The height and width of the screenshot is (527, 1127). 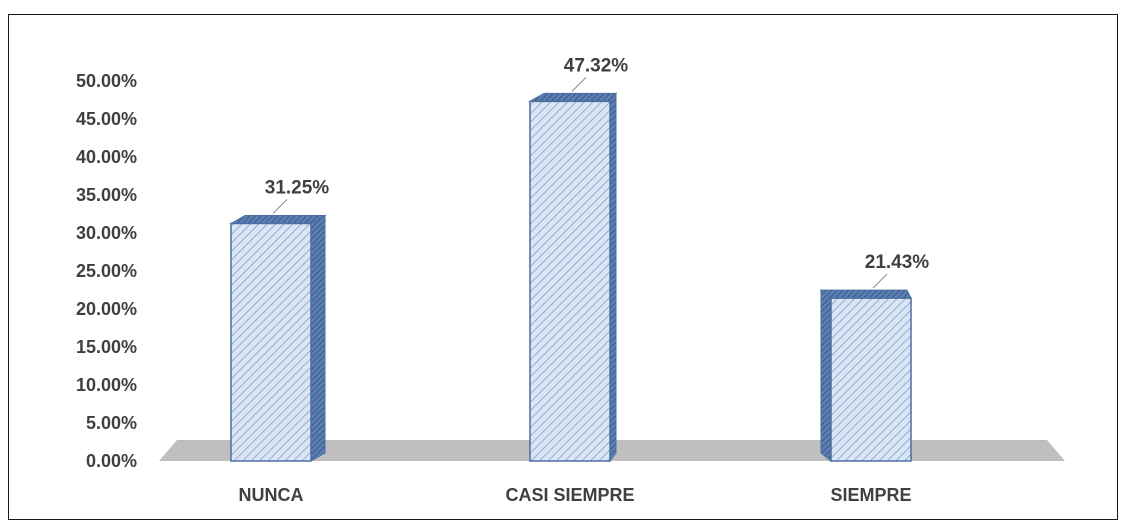 What do you see at coordinates (106, 385) in the screenshot?
I see `y-tick-label: 10.00%` at bounding box center [106, 385].